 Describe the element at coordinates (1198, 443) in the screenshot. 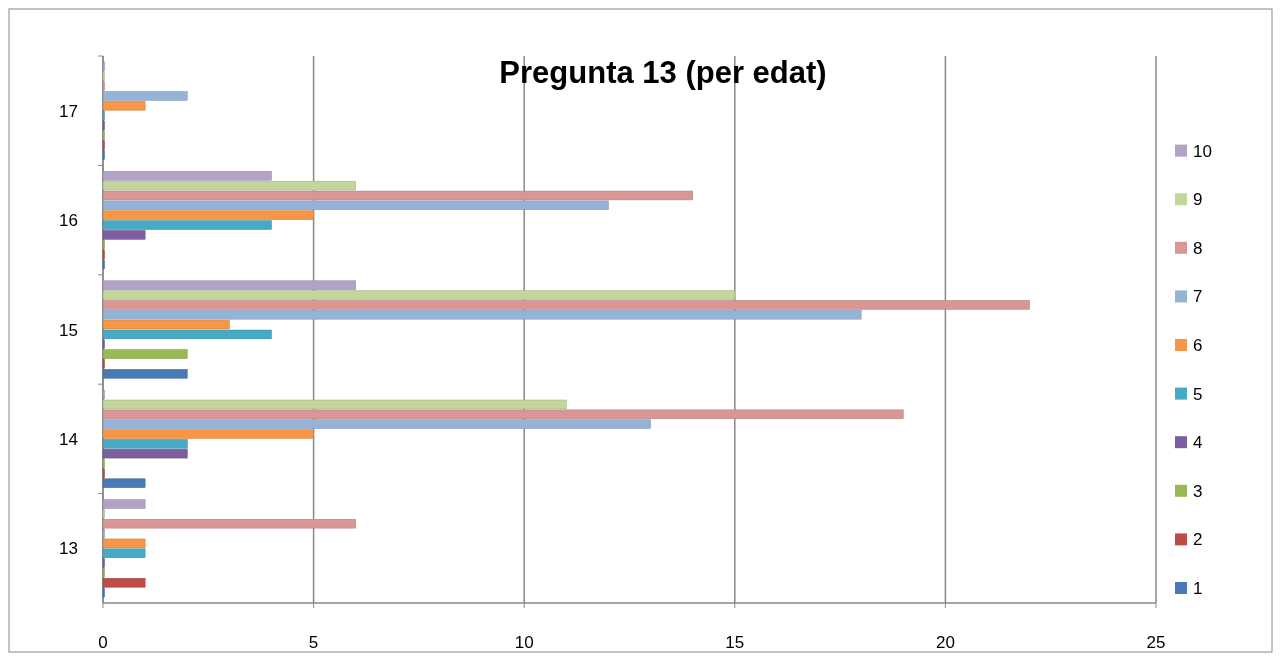

I see `legend-label: 4` at that location.